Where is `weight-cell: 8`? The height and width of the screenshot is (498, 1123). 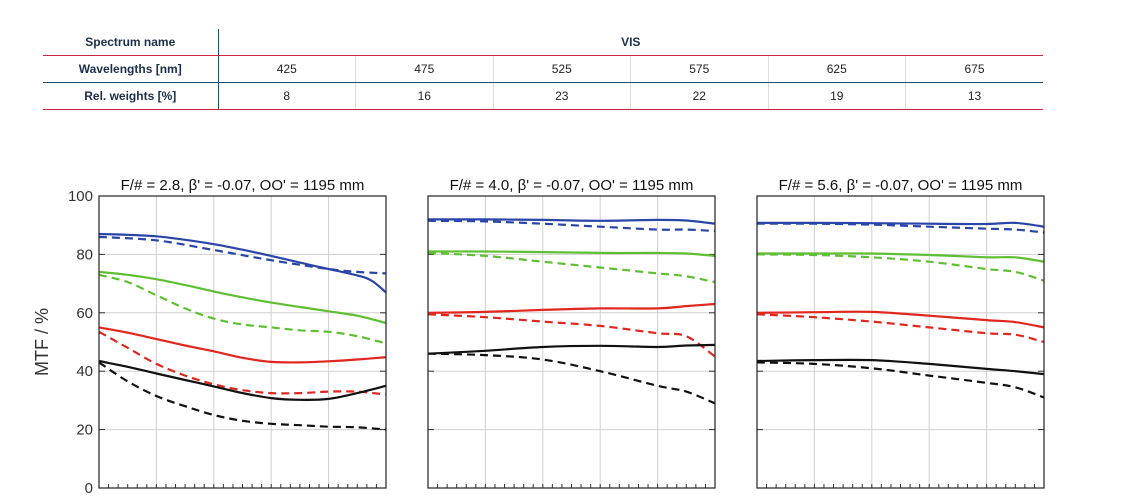 weight-cell: 8 is located at coordinates (287, 96).